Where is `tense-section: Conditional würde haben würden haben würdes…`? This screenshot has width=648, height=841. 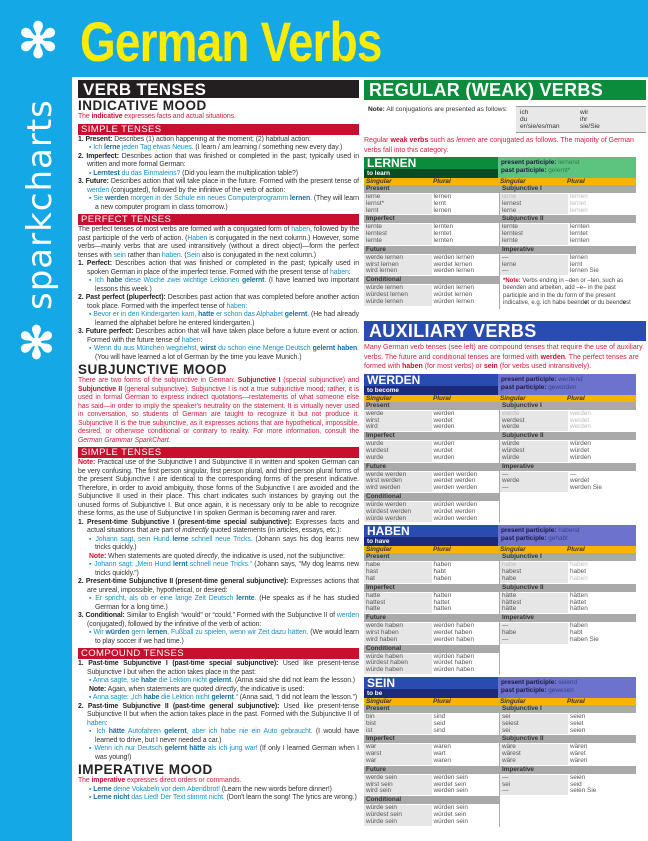
tense-section: Conditional würde haben würden haben würdes… is located at coordinates (431, 659).